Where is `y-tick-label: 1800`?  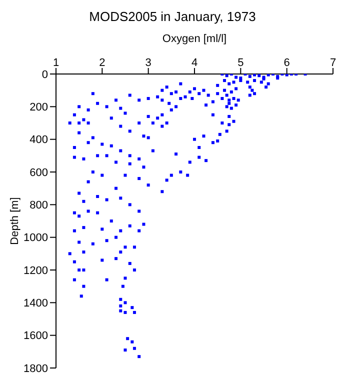
y-tick-label: 1800 is located at coordinates (36, 368).